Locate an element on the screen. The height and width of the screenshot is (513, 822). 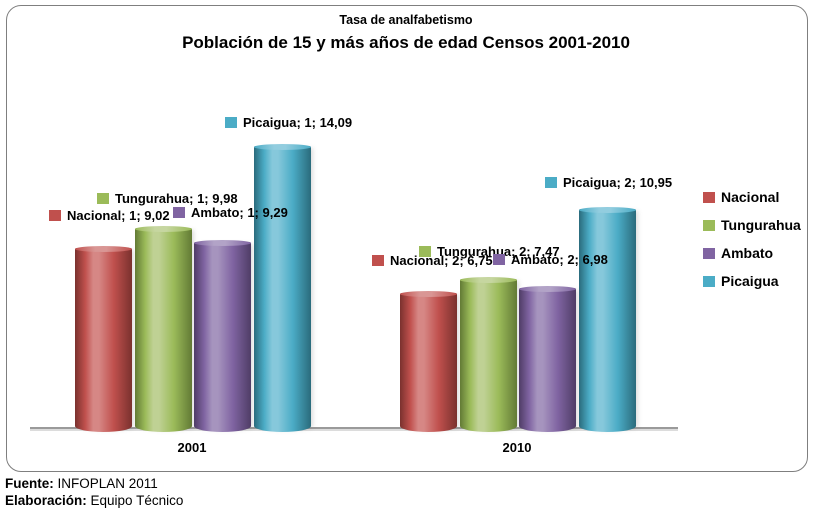
data-label-picaigua-2010: Picaigua; 2; 10,95 is located at coordinates (609, 182).